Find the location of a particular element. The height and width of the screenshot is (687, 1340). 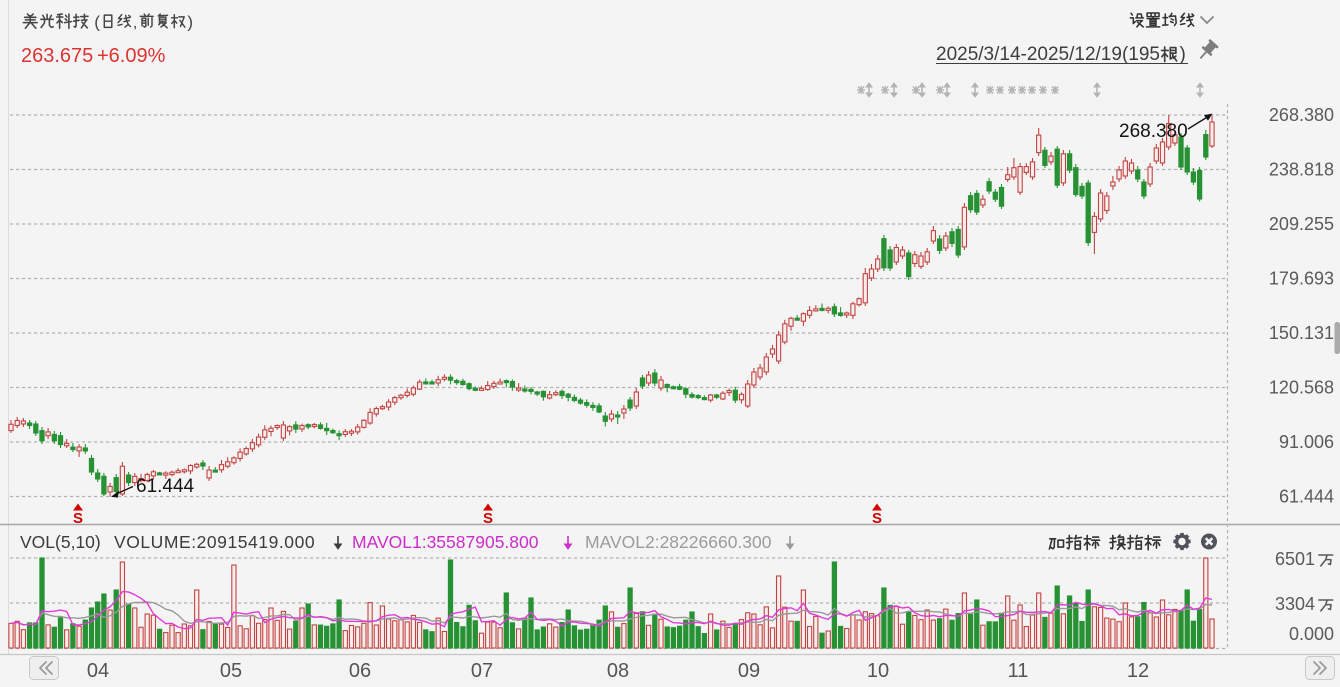

svg-text: MAVOL2:28226660.300 is located at coordinates (678, 542).